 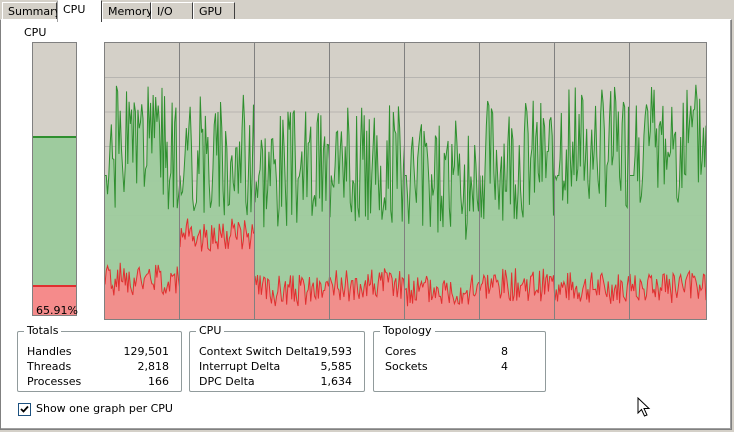 I want to click on cpu-graph-4-plot, so click(x=368, y=198).